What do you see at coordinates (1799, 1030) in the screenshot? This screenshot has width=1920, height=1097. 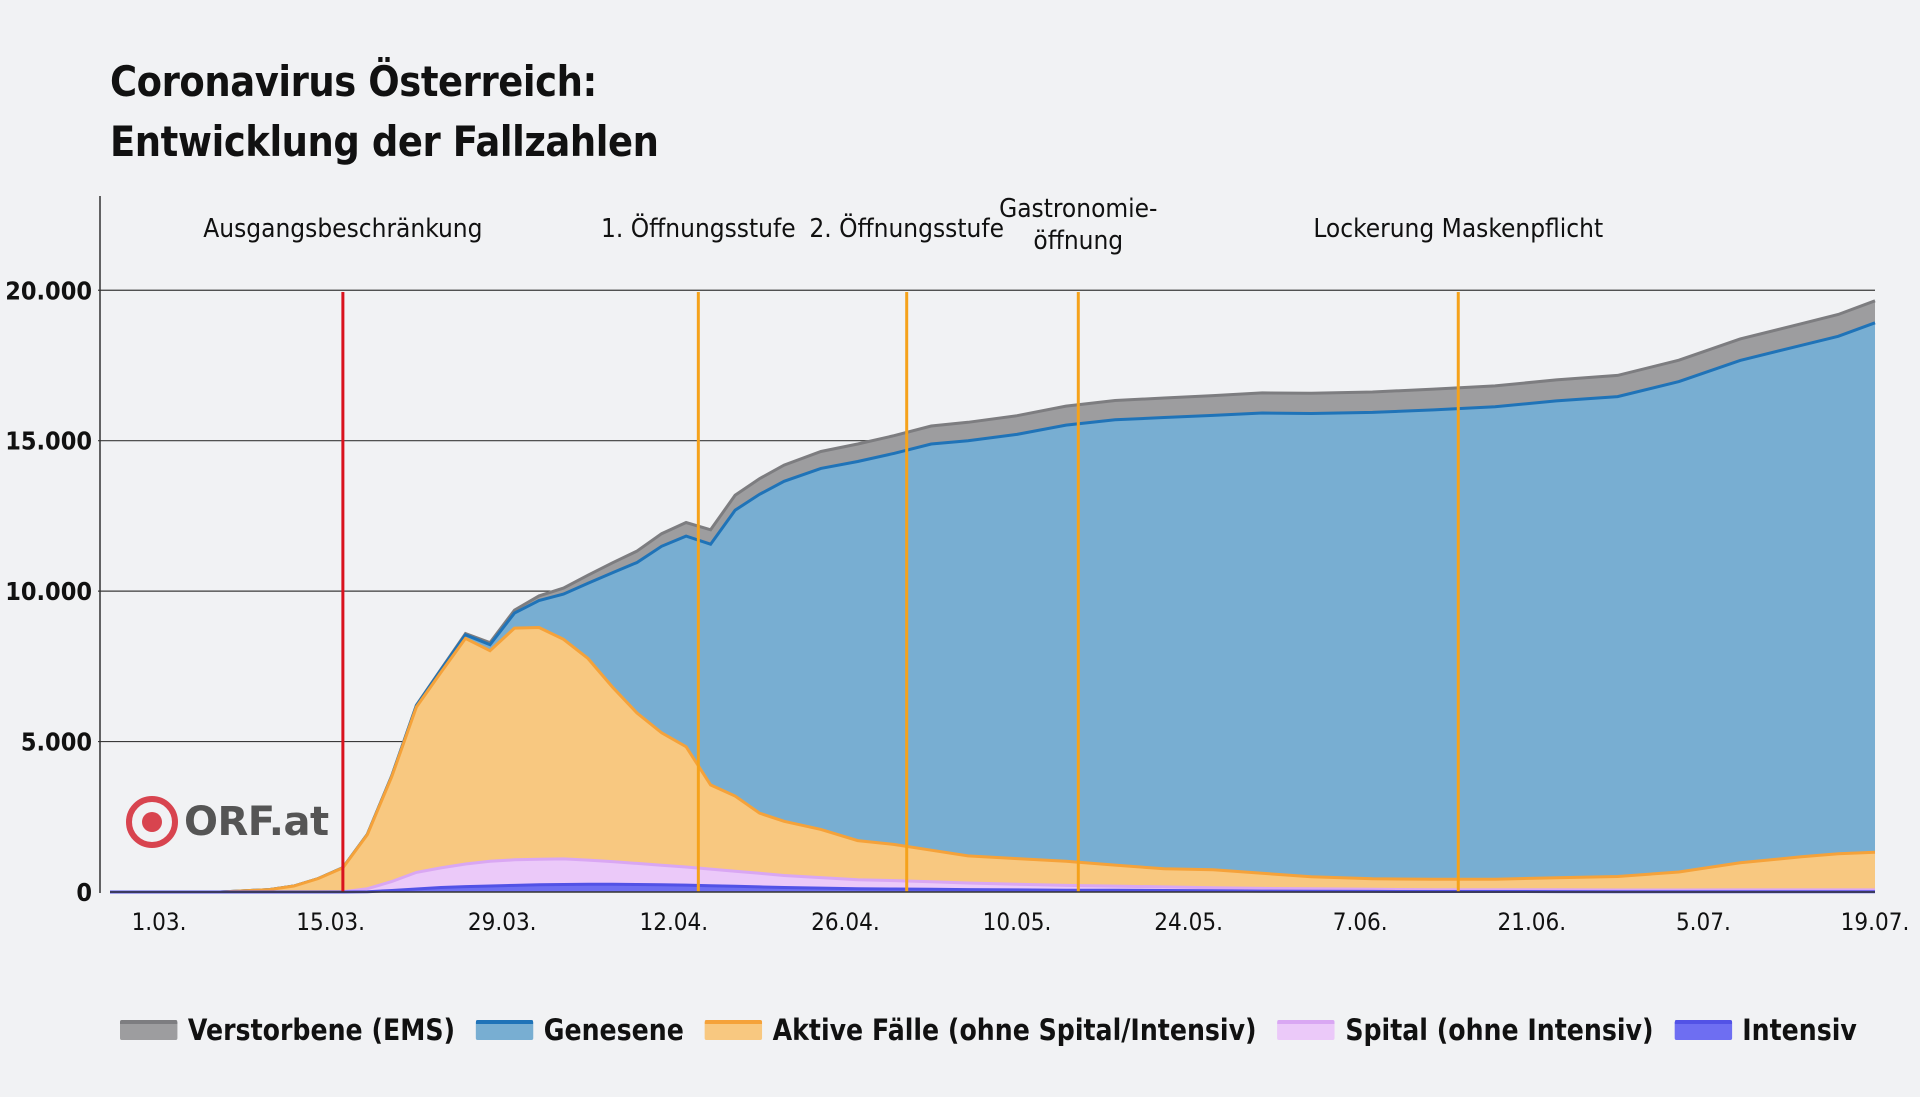 I see `legend-label-4: Intensiv` at bounding box center [1799, 1030].